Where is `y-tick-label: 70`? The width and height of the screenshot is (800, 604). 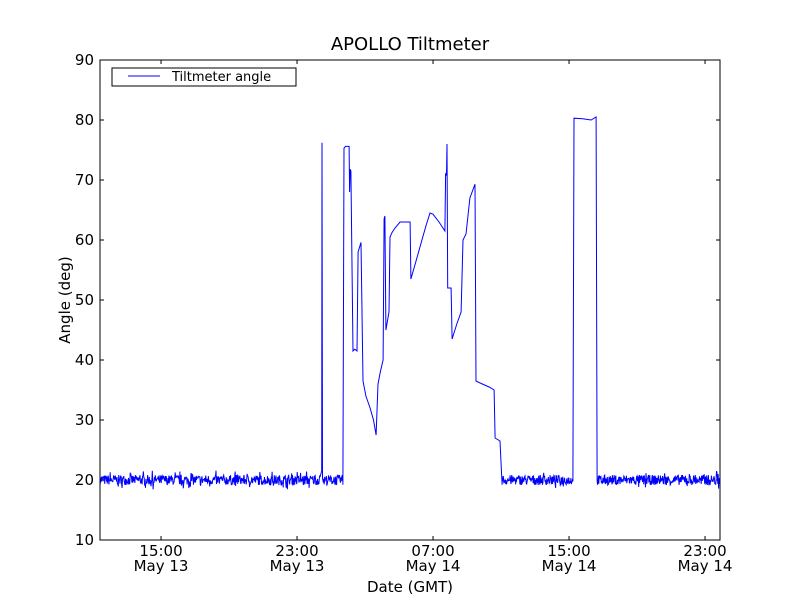
y-tick-label: 70 is located at coordinates (84, 180).